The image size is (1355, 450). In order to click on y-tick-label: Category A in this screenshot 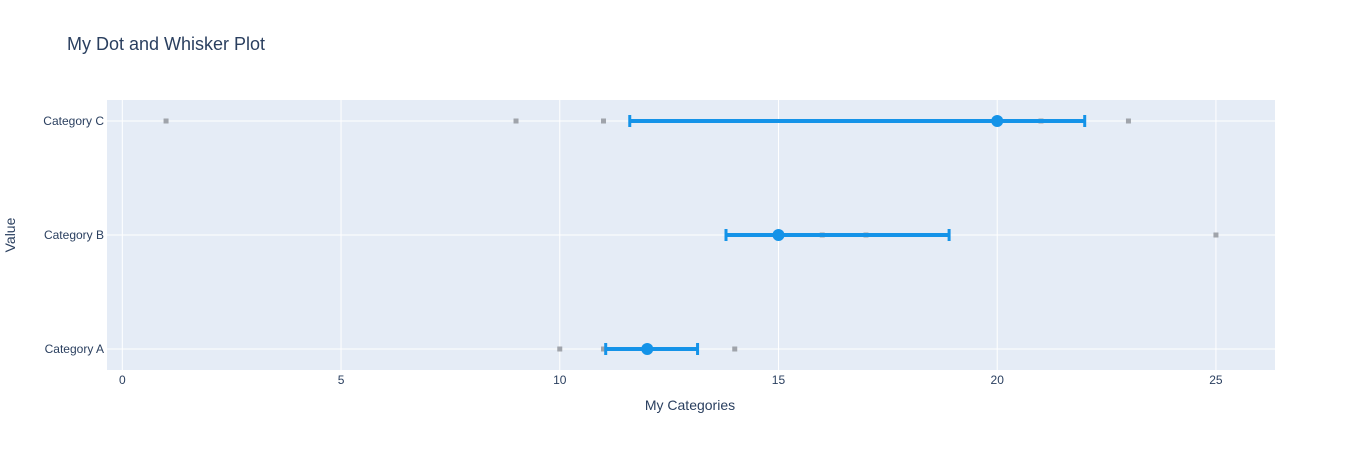, I will do `click(74, 349)`.